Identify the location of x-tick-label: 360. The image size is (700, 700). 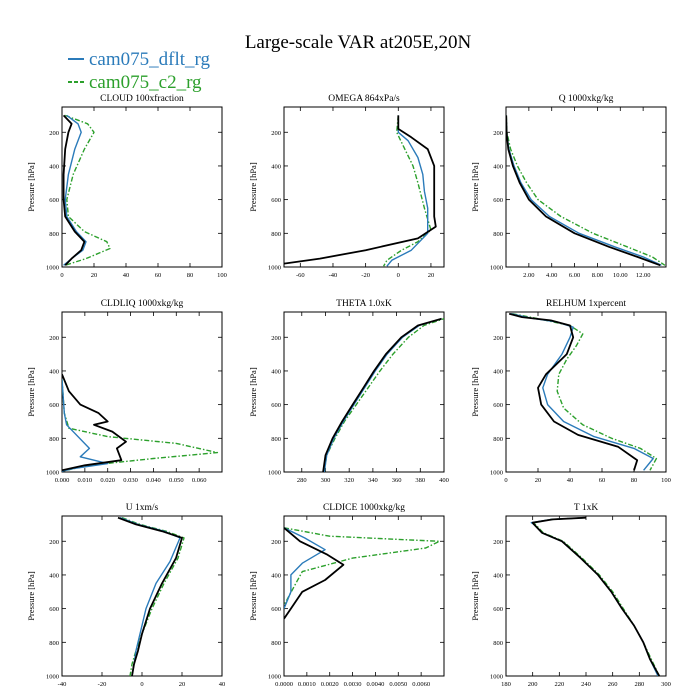
(397, 480).